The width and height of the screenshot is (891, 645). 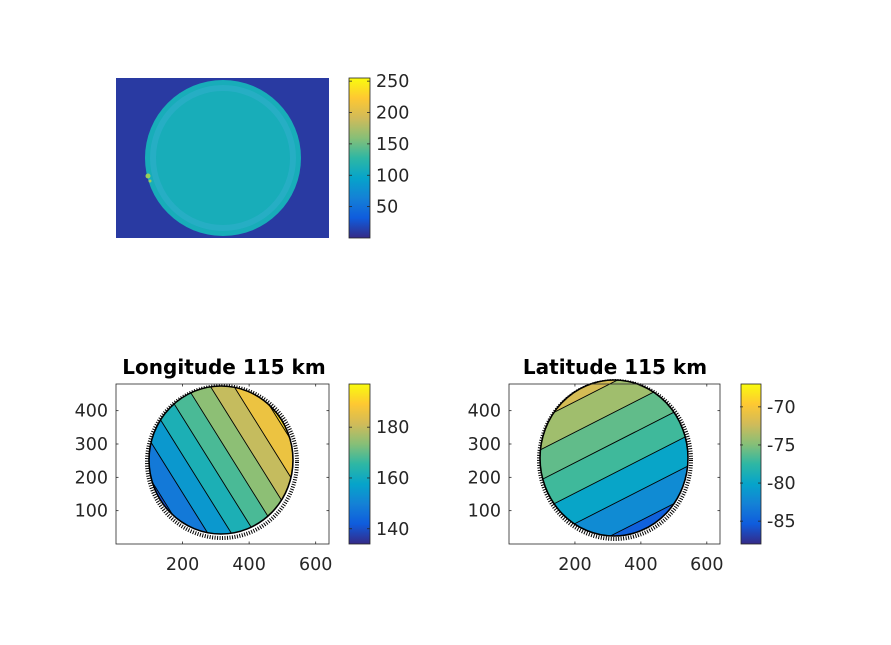 I want to click on image-panel, so click(x=222, y=158).